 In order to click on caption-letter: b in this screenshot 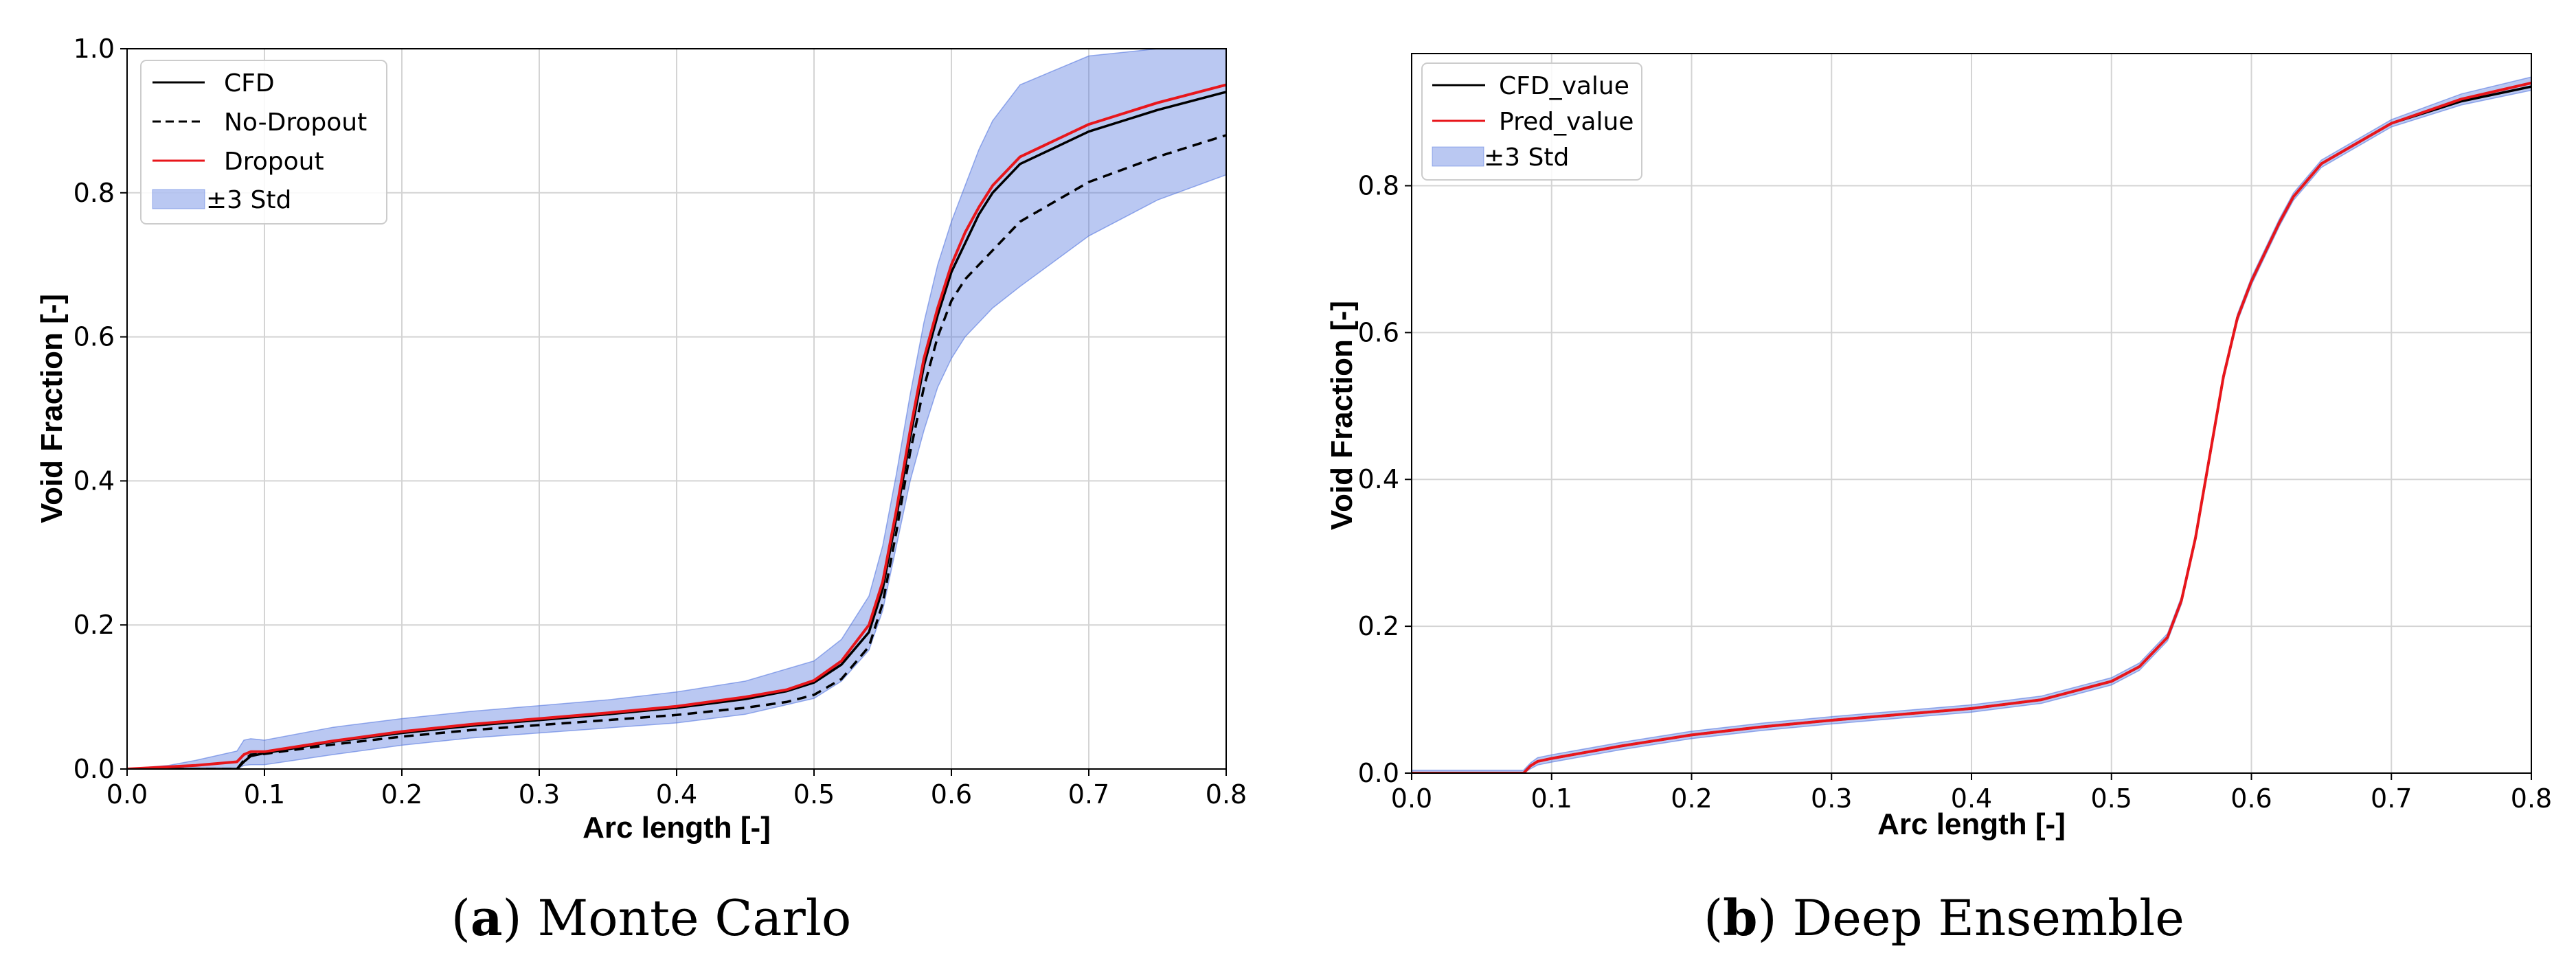, I will do `click(1740, 917)`.